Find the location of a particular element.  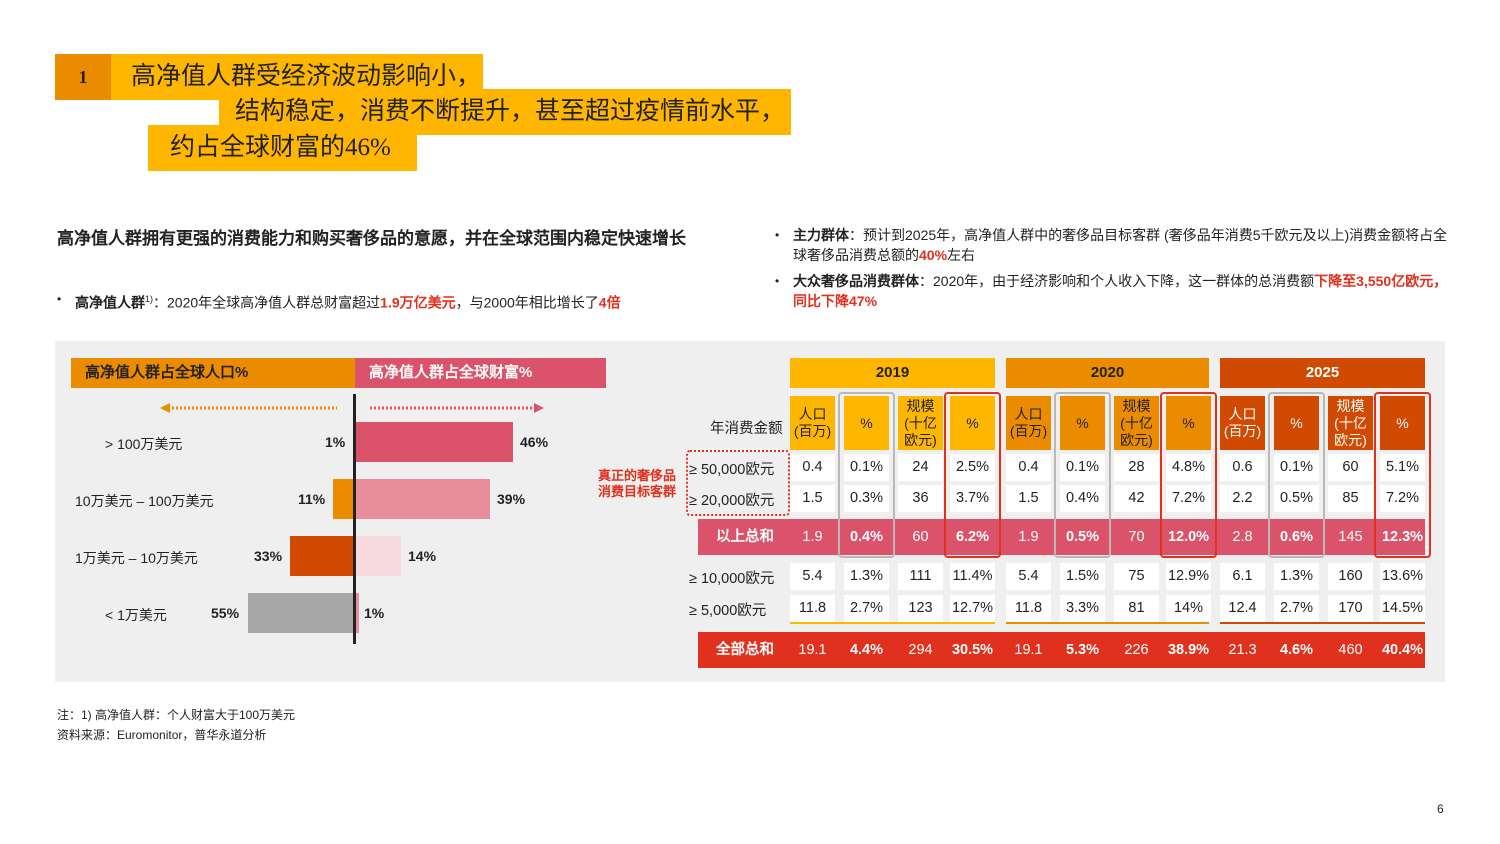

title-band-2: 结构稳定，消费不断提升，甚至超过疫情前水平， is located at coordinates (505, 112).